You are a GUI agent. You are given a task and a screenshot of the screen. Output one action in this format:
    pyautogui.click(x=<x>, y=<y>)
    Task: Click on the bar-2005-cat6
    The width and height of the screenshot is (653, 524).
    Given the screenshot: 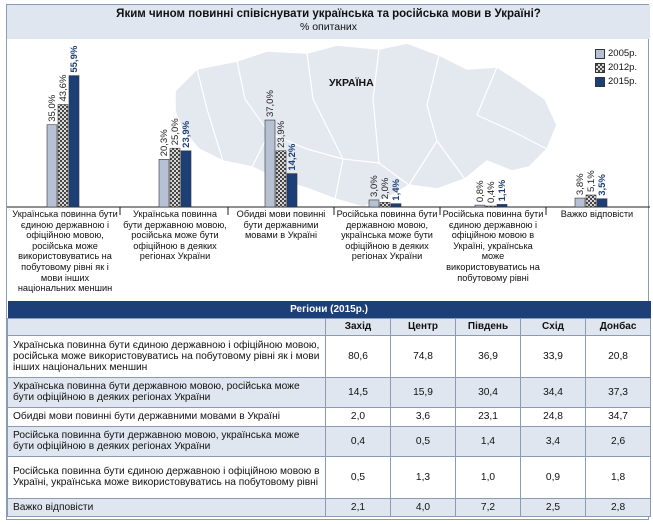 What is the action you would take?
    pyautogui.click(x=580, y=202)
    